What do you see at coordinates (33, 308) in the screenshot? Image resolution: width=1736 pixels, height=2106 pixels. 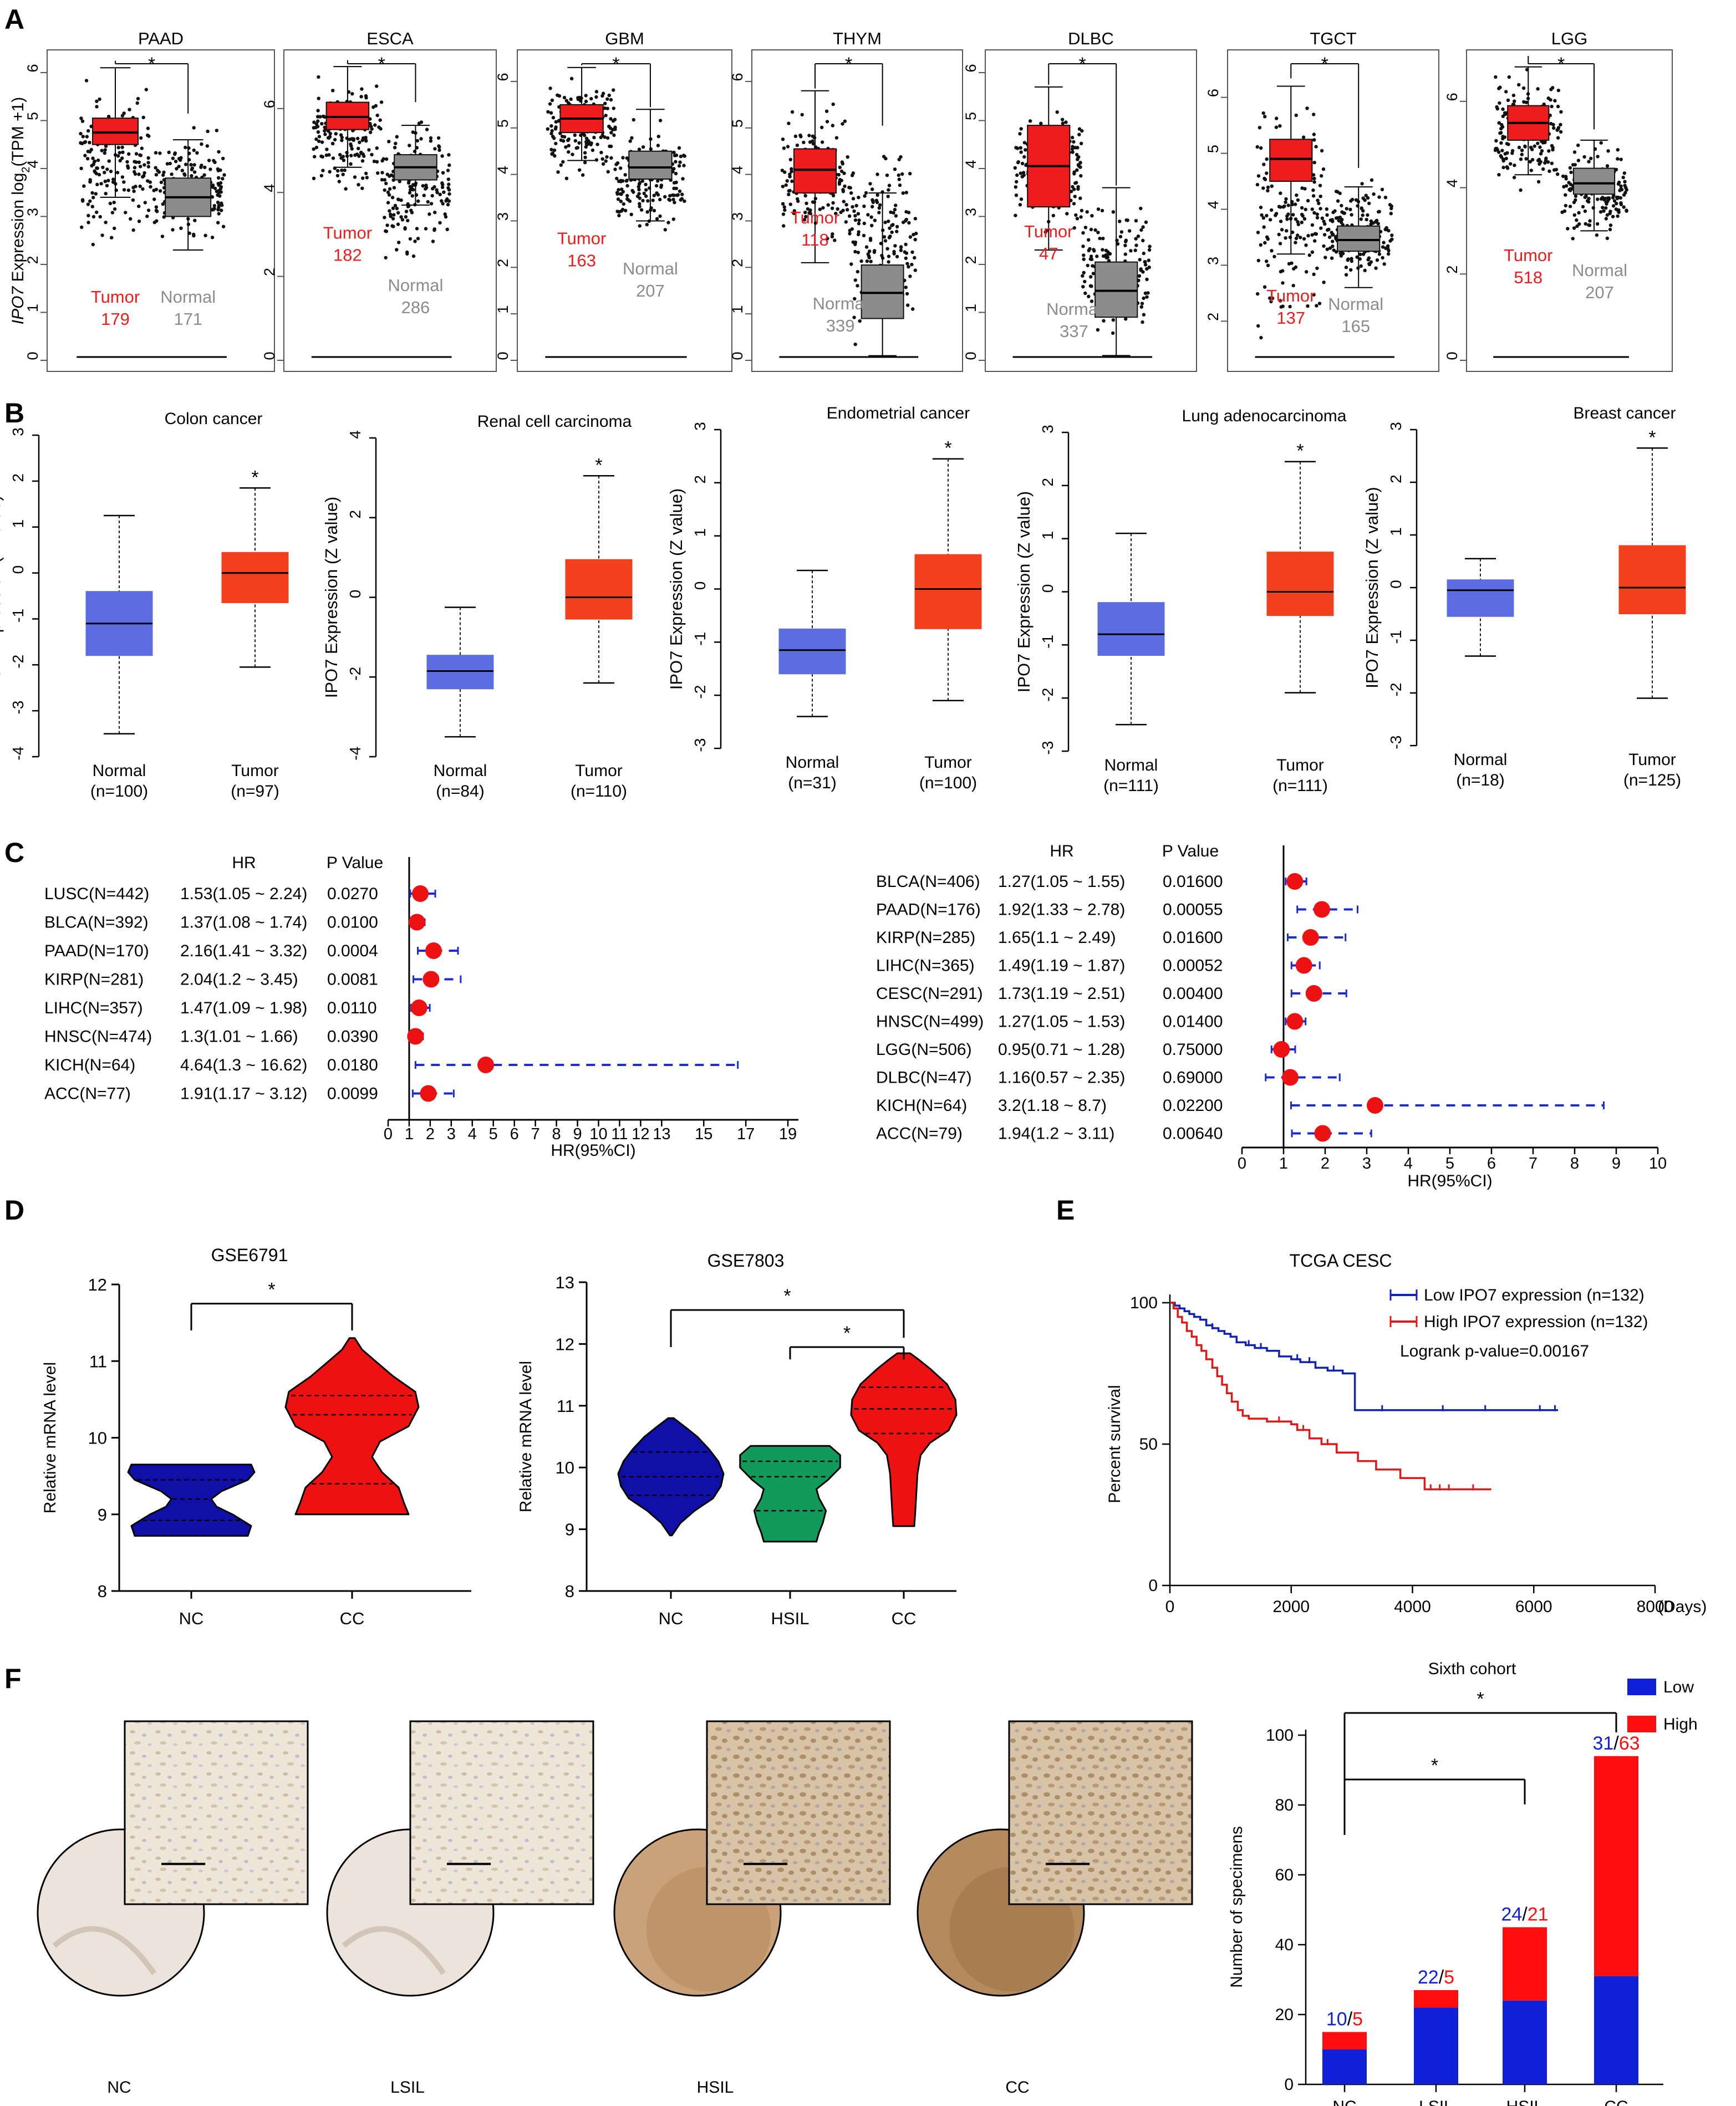 I see `y-tick-label: 1` at bounding box center [33, 308].